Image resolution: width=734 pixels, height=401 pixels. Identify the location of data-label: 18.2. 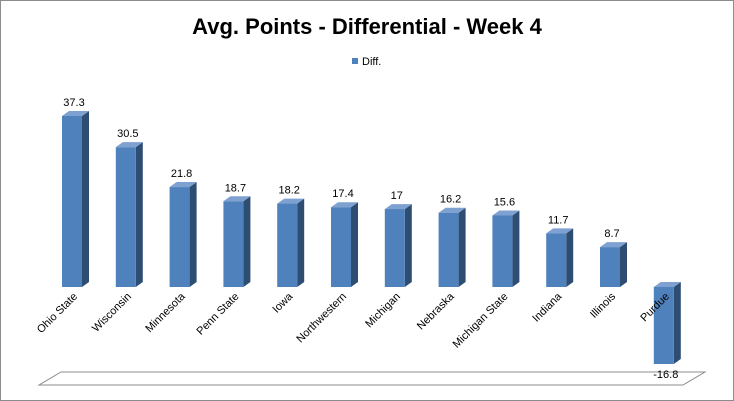
(288, 191).